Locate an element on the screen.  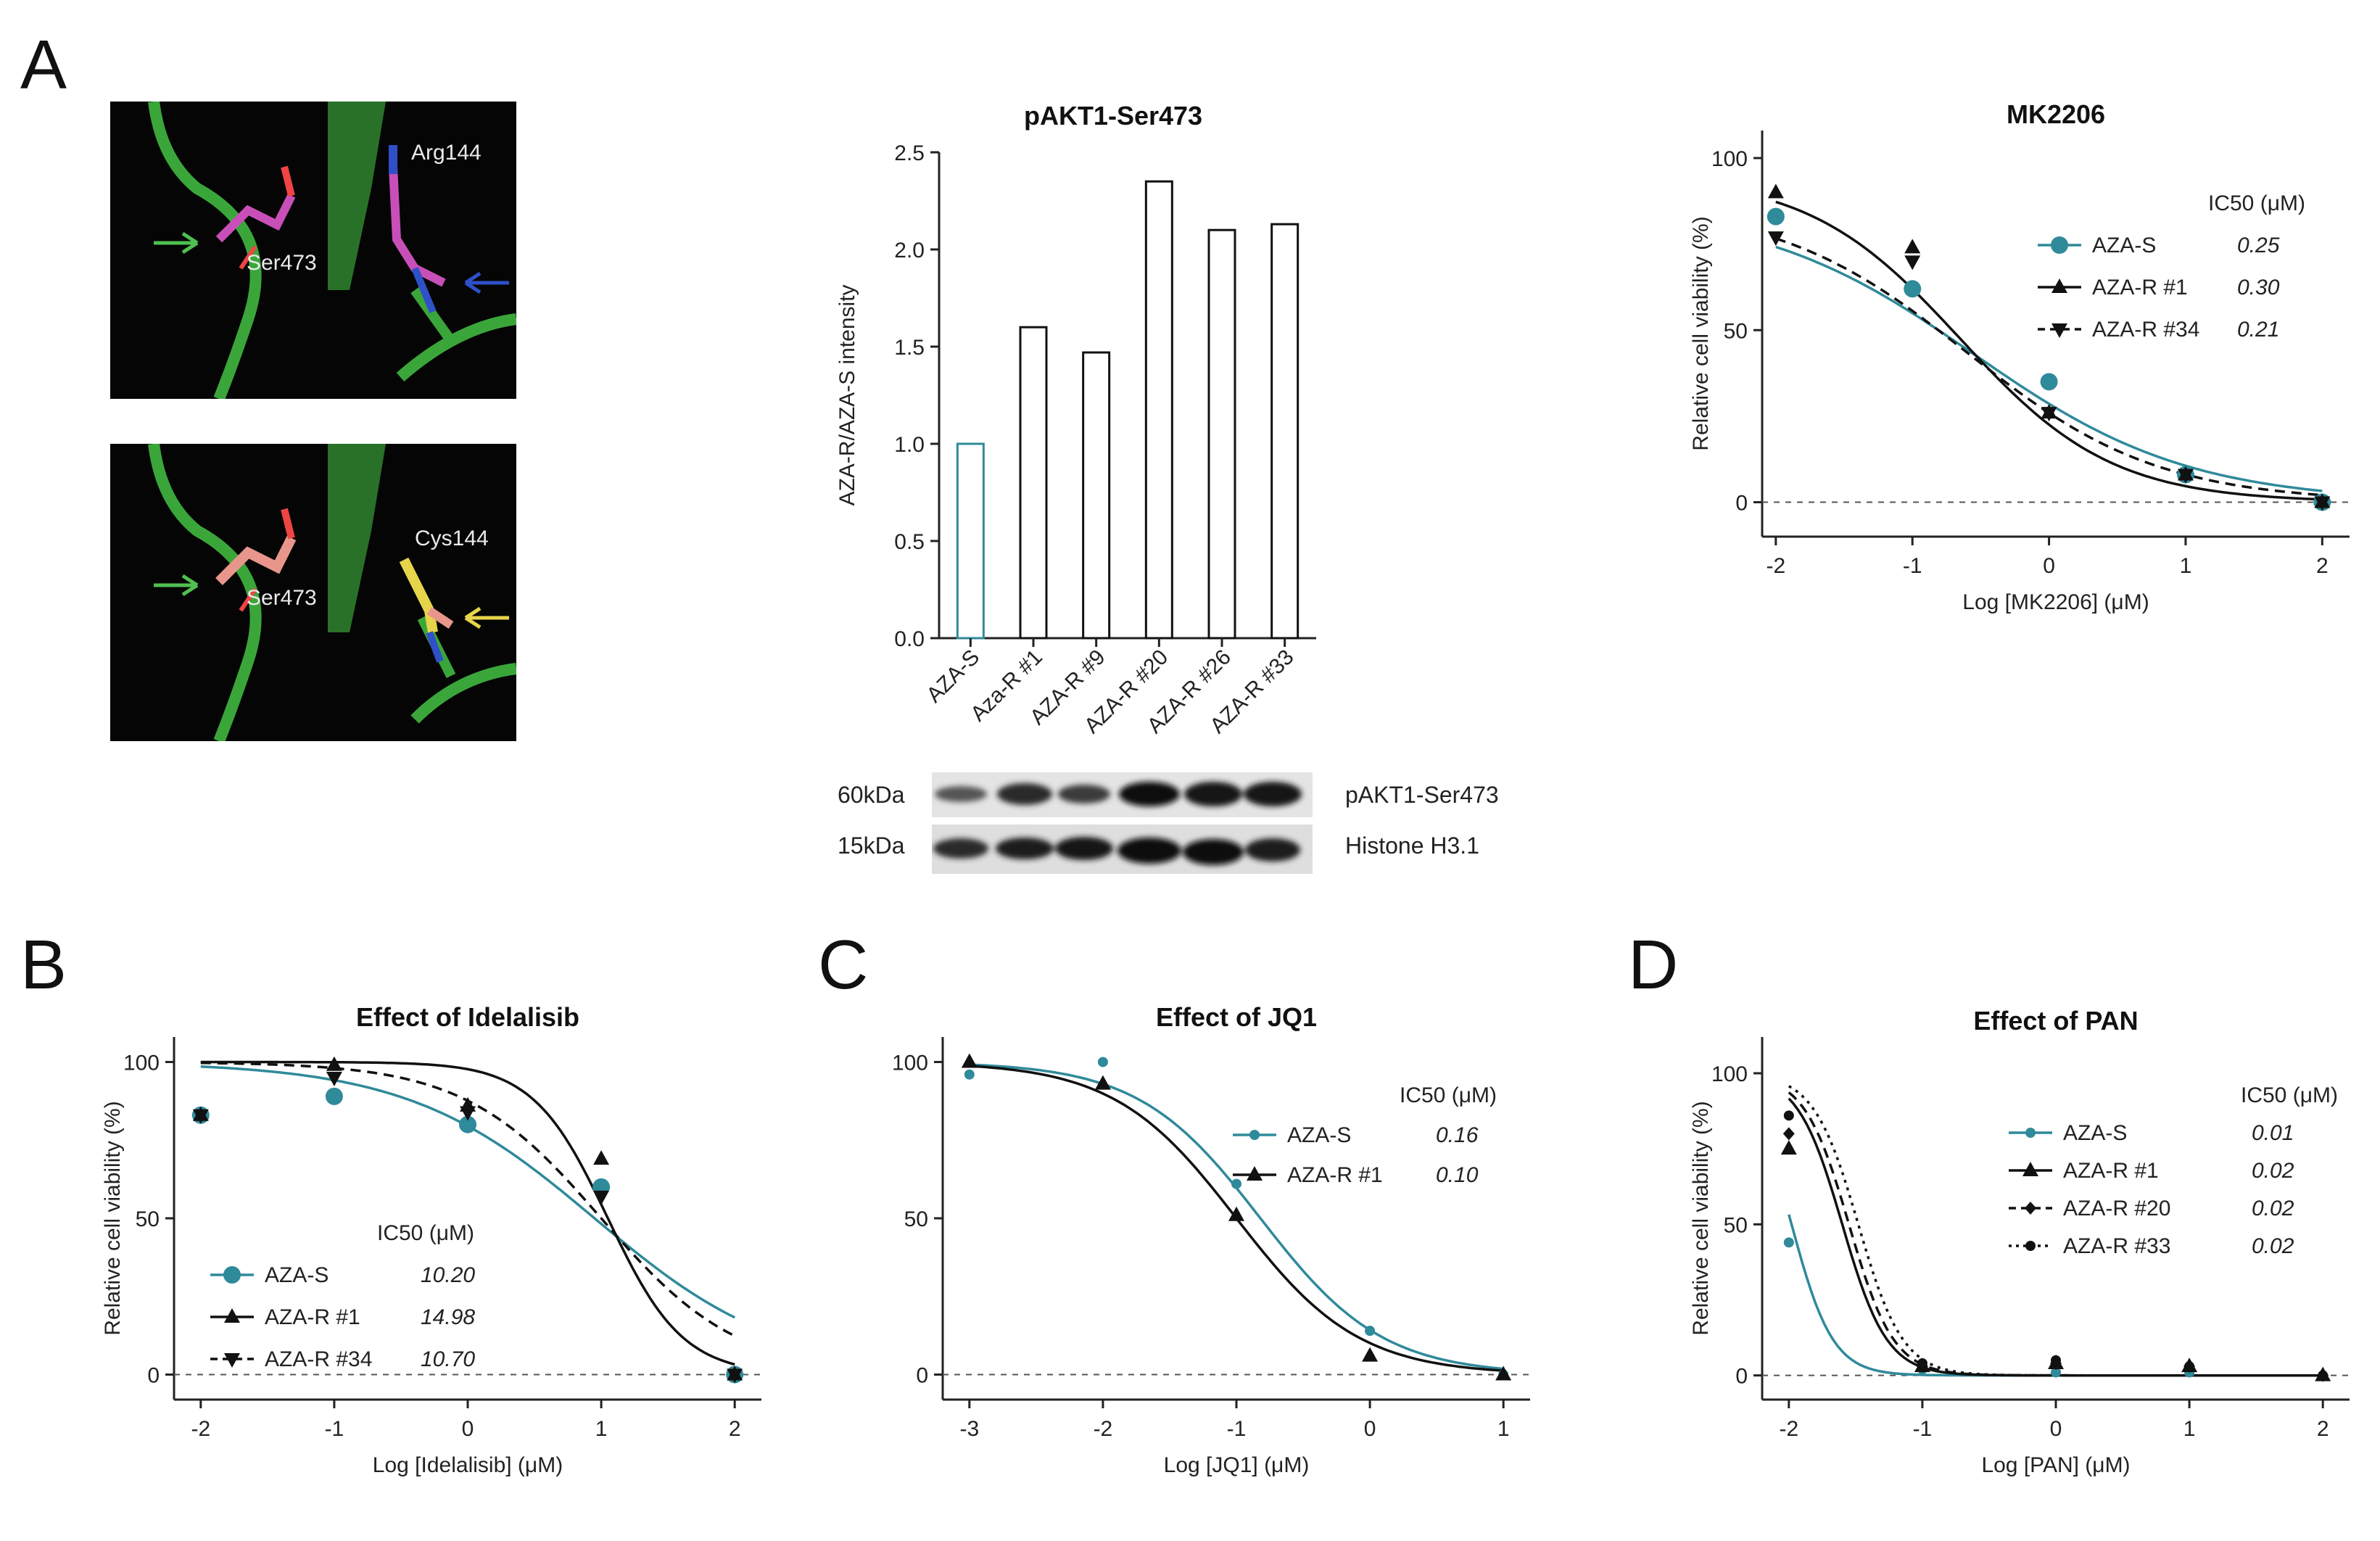
fit-curve-aza-s is located at coordinates (2055, 1295).